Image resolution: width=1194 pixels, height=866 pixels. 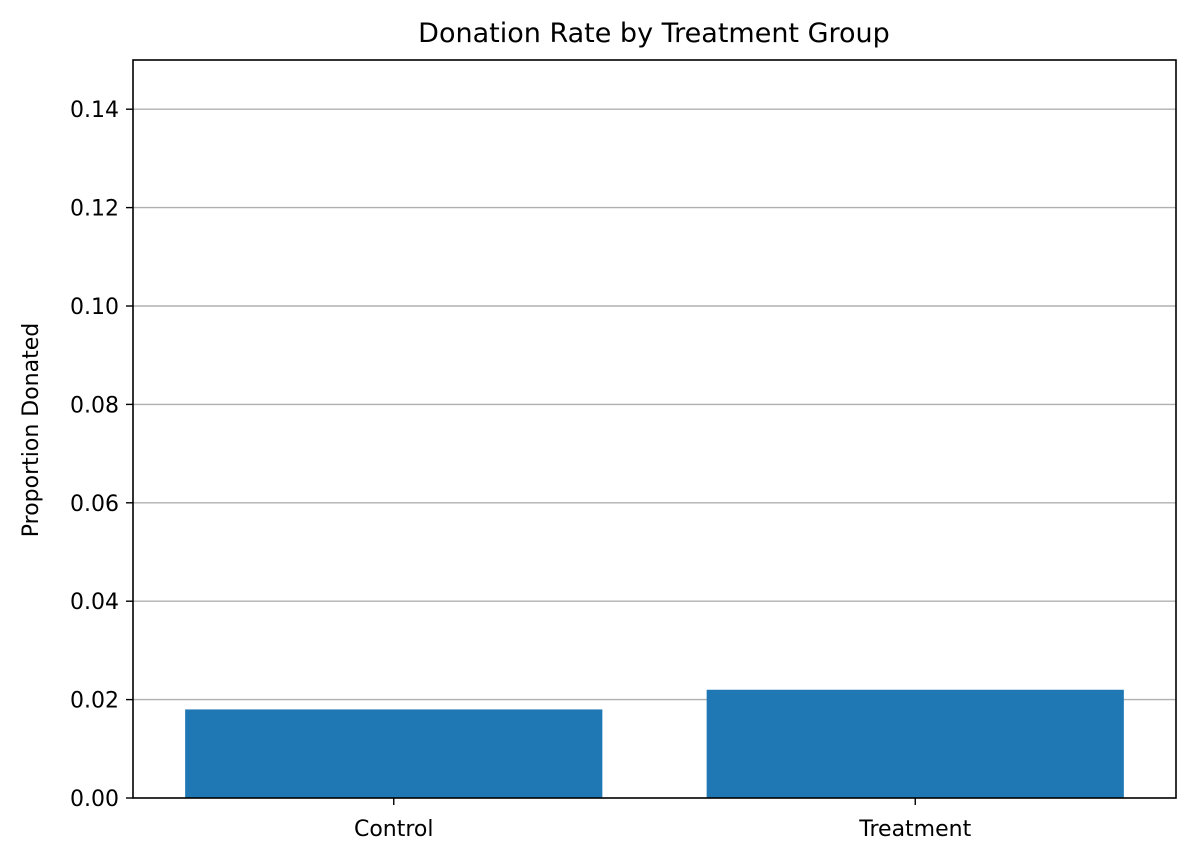 What do you see at coordinates (94, 110) in the screenshot?
I see `y-tick-label: 0.14` at bounding box center [94, 110].